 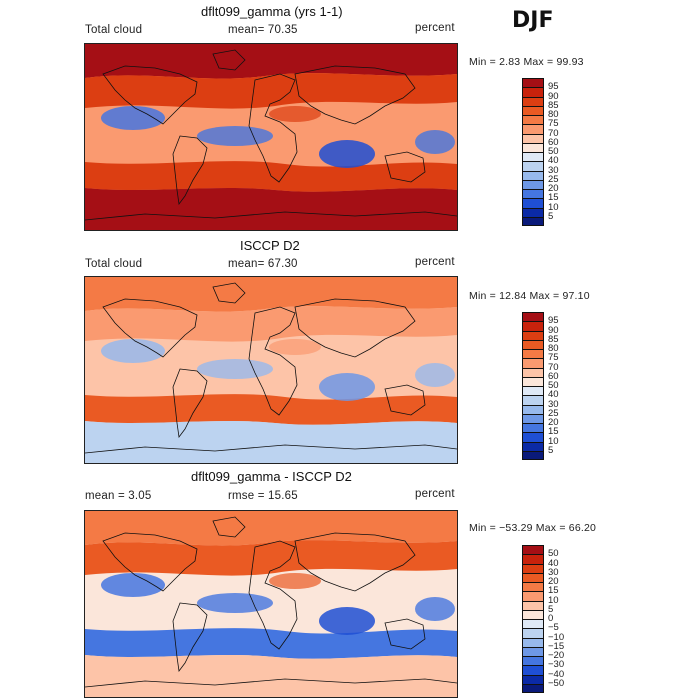 I want to click on colorbar-level-label: −30, so click(x=556, y=665).